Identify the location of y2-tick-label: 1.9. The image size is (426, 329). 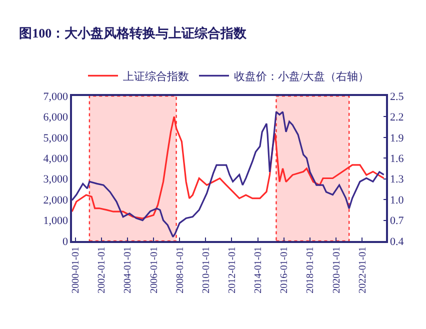
(397, 138).